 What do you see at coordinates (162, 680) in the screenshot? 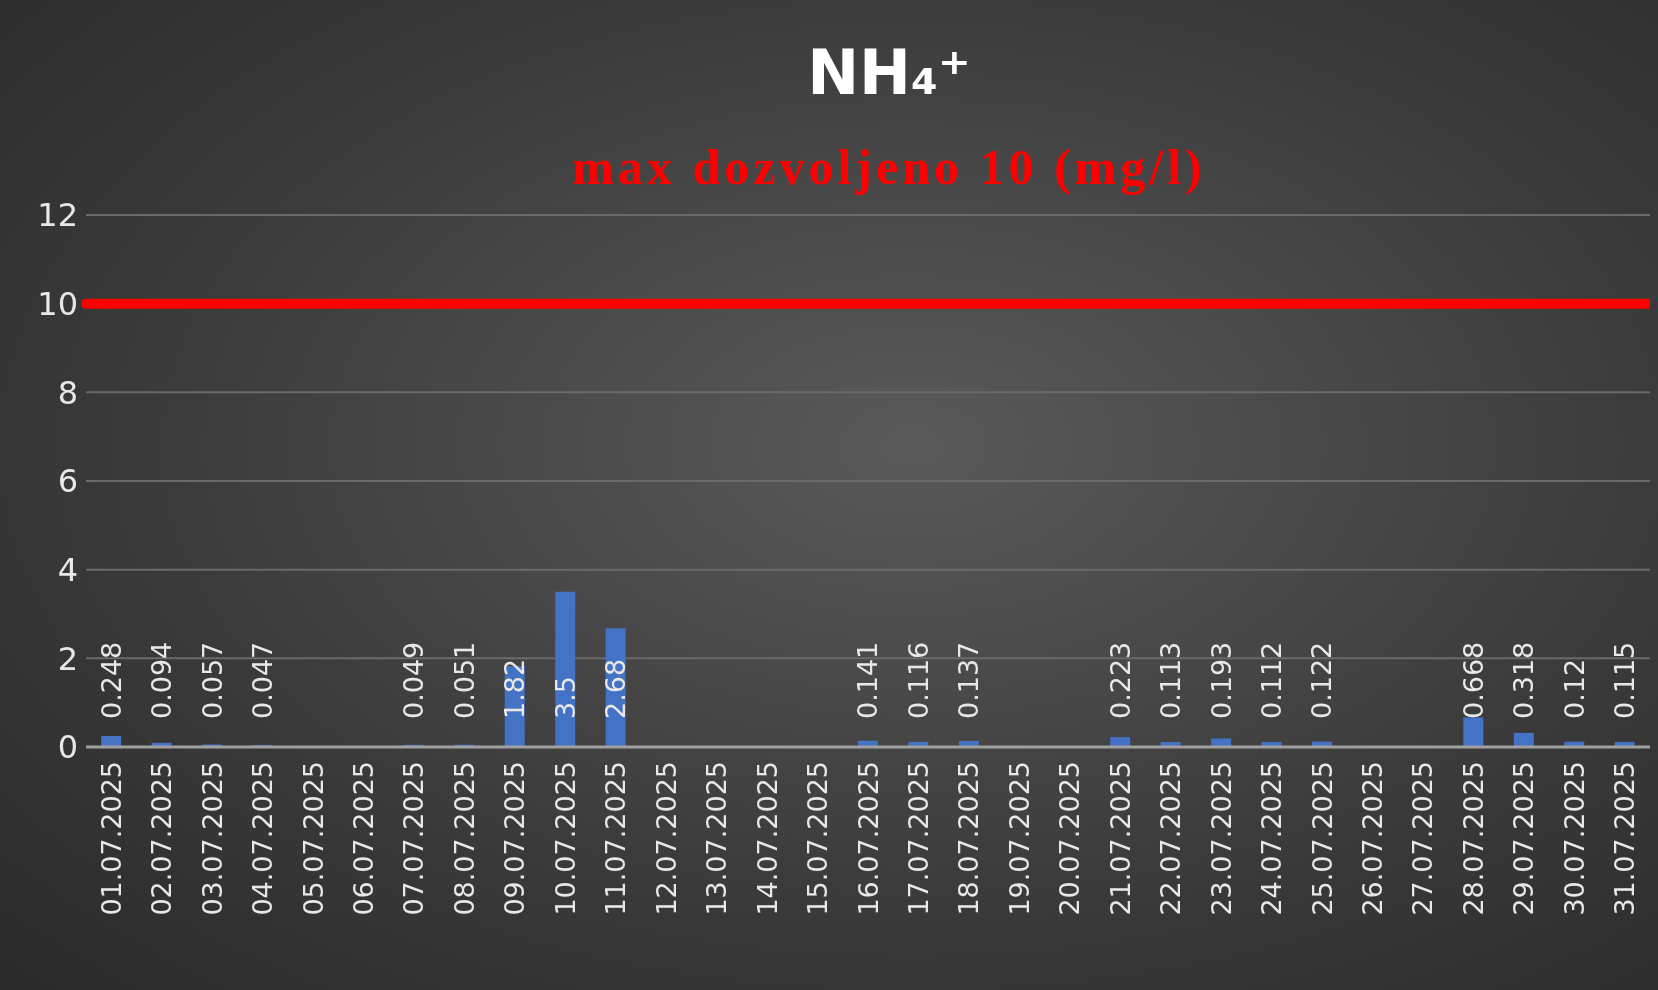
I see `data-label: 0.094` at bounding box center [162, 680].